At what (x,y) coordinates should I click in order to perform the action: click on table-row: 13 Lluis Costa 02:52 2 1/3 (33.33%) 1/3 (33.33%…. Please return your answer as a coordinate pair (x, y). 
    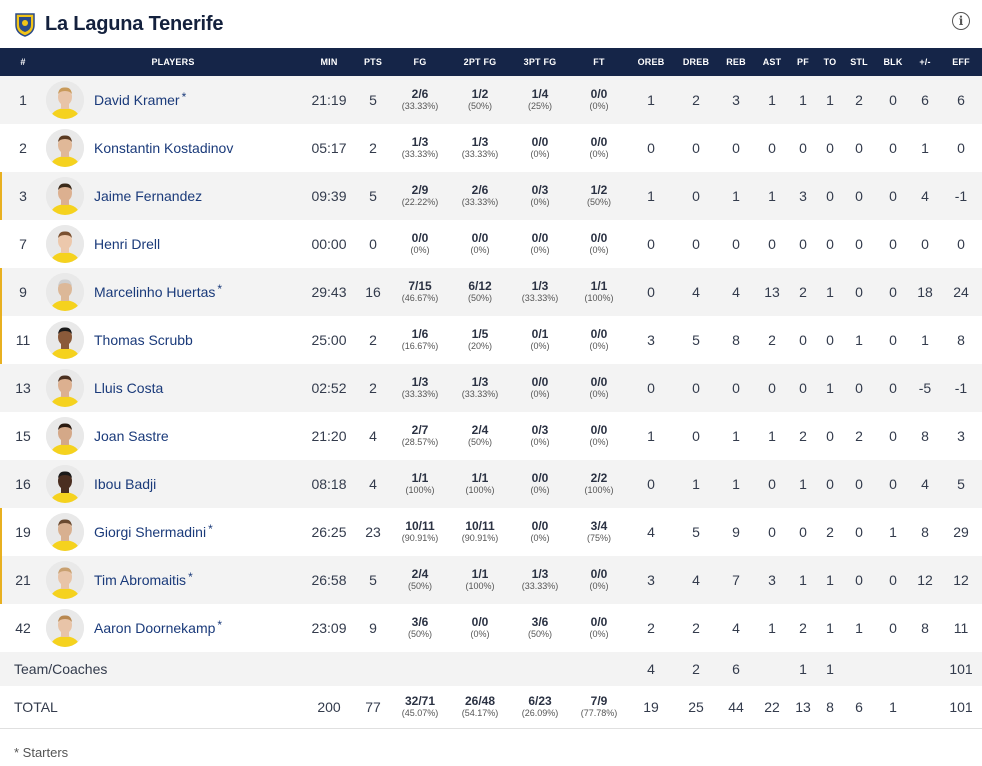
    Looking at the image, I should click on (491, 388).